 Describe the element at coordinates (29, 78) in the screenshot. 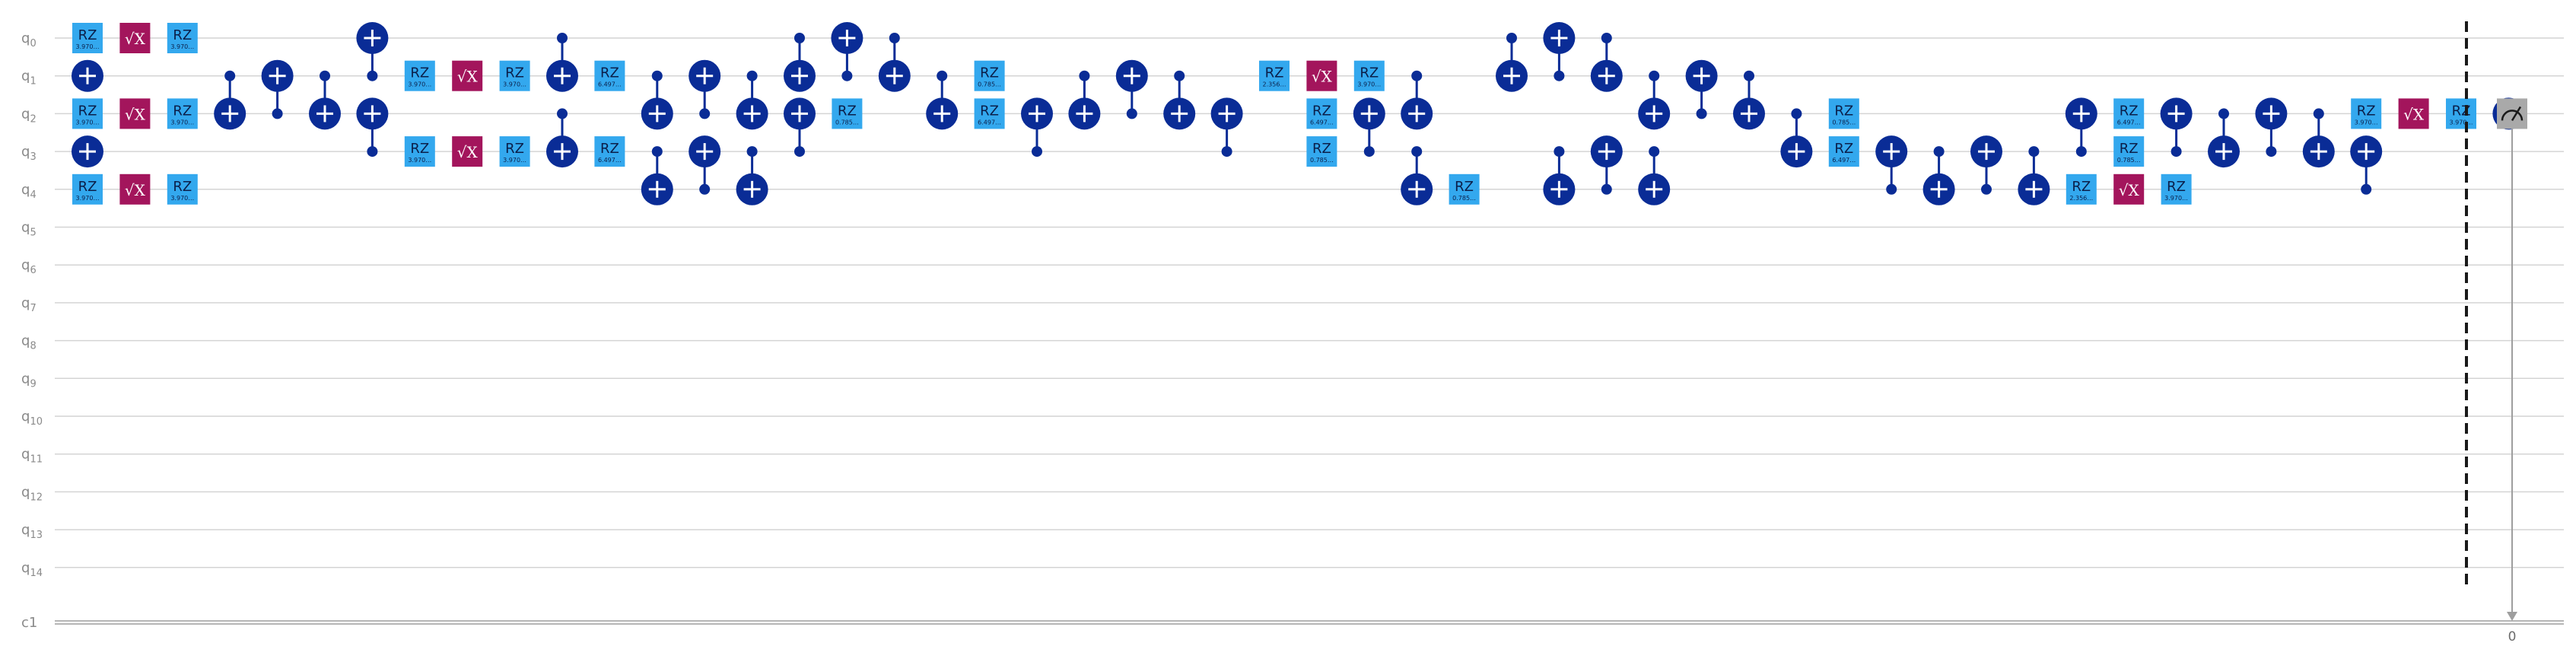

I see `qubit-label: q1` at that location.